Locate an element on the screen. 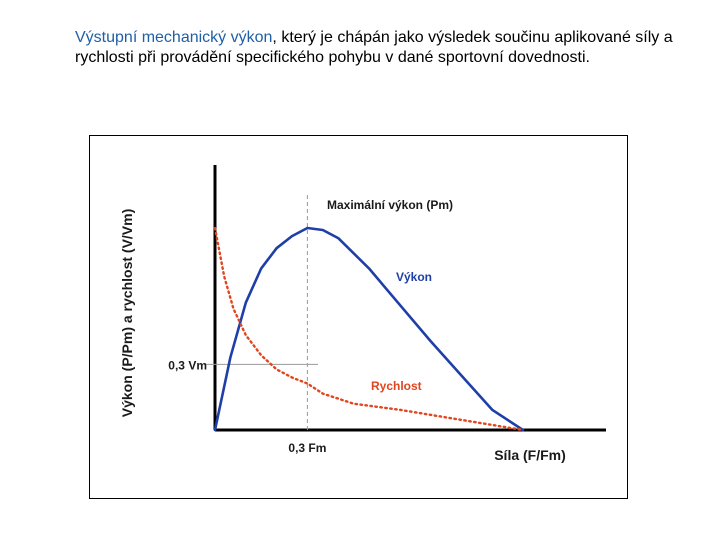 The width and height of the screenshot is (720, 540). x-axis-title: Síla (F/Fm) is located at coordinates (530, 455).